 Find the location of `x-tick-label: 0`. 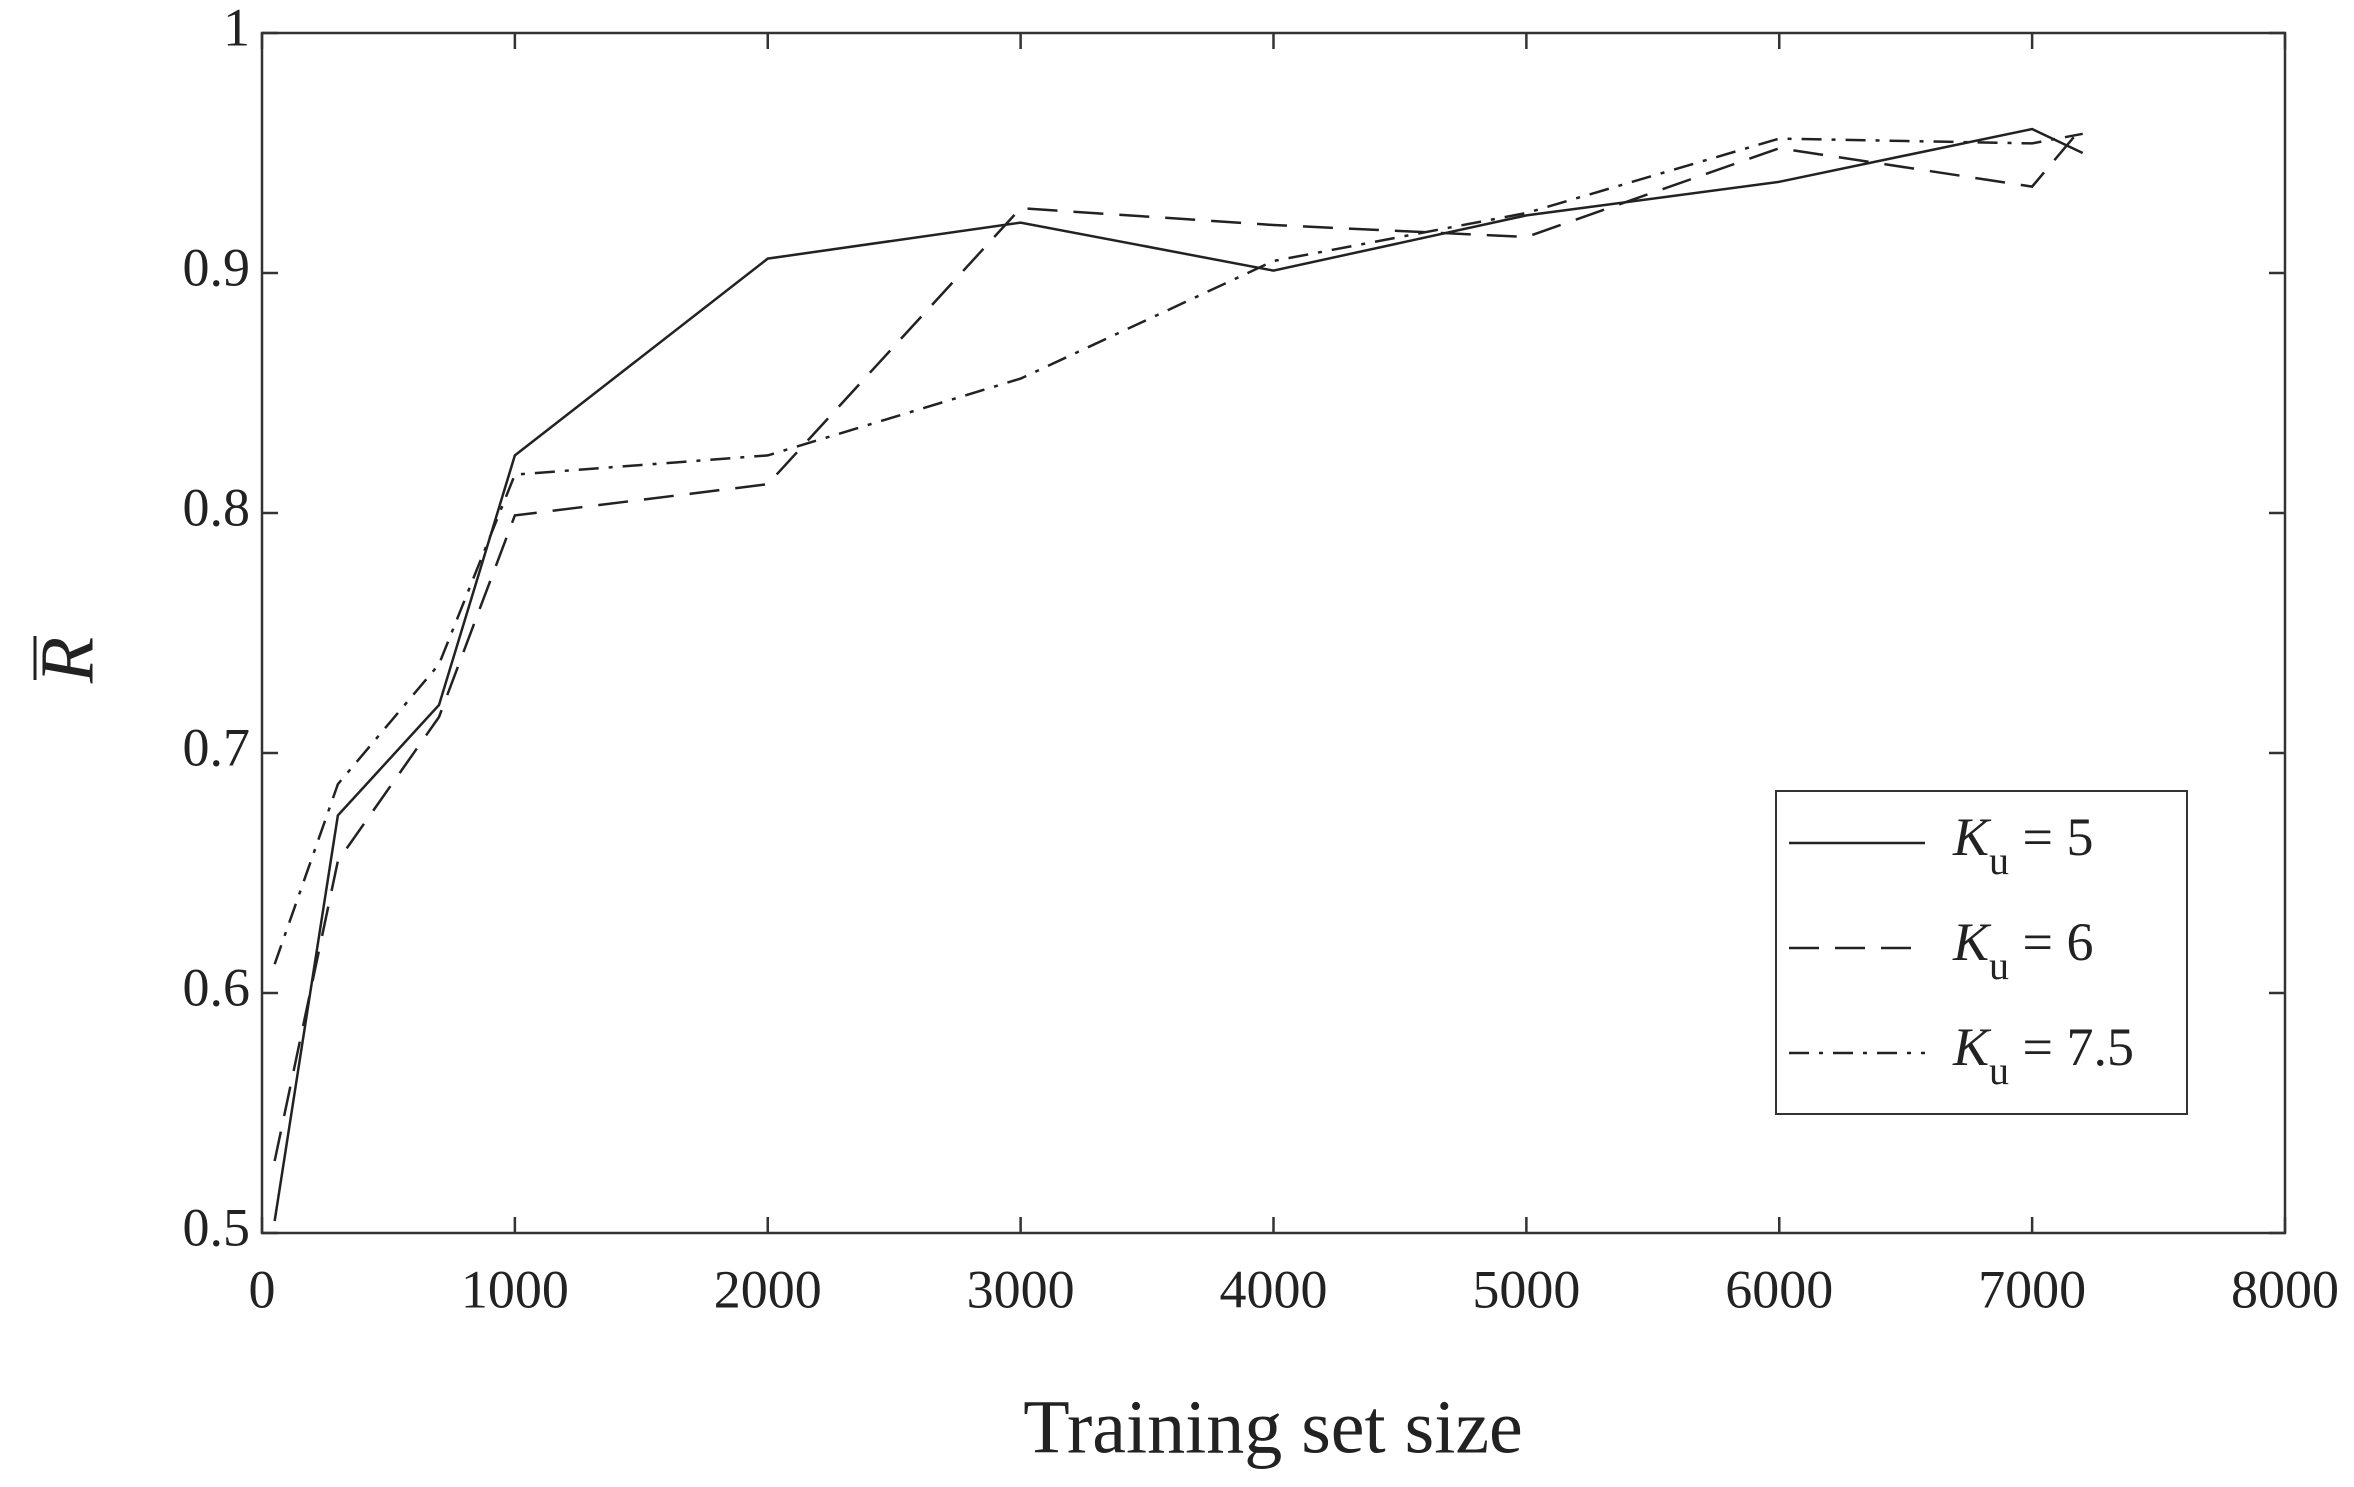

x-tick-label: 0 is located at coordinates (262, 1289).